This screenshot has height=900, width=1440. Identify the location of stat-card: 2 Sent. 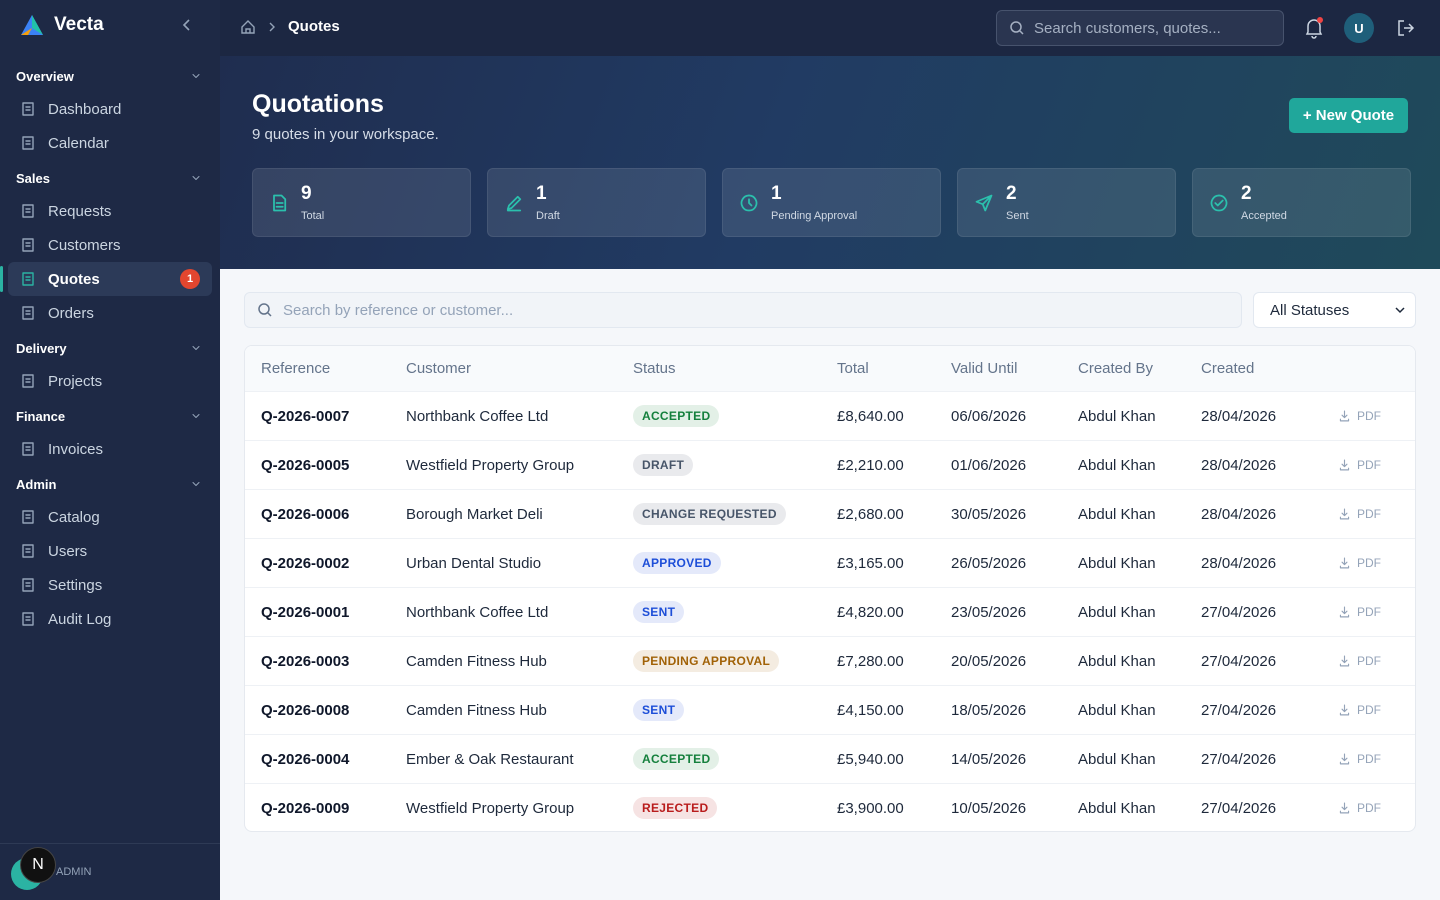
(1066, 202).